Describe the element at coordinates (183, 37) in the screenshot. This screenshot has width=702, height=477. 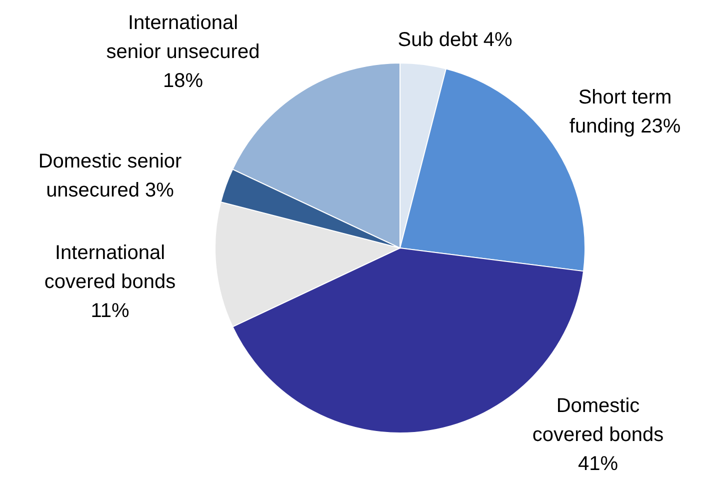
I see `slice-label: International senior unsecured` at that location.